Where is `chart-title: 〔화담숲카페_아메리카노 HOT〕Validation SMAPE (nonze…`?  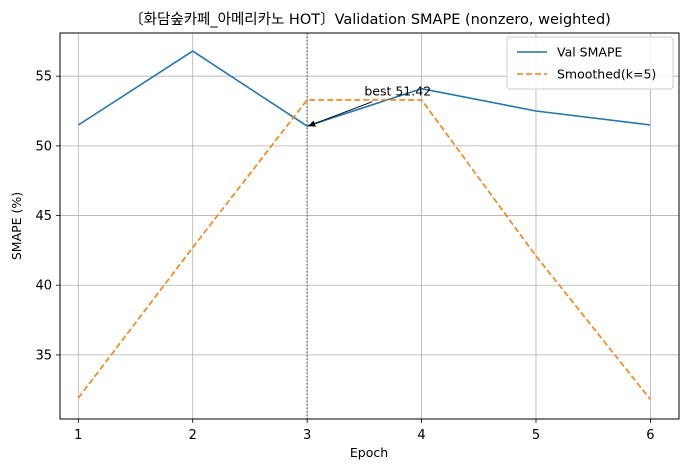
chart-title: 〔화담숲카페_아메리카노 HOT〕Validation SMAPE (nonze… is located at coordinates (370, 19).